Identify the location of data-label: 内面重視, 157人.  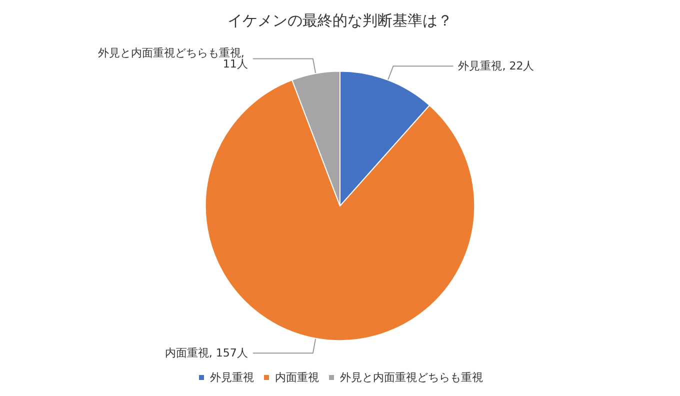
(206, 353).